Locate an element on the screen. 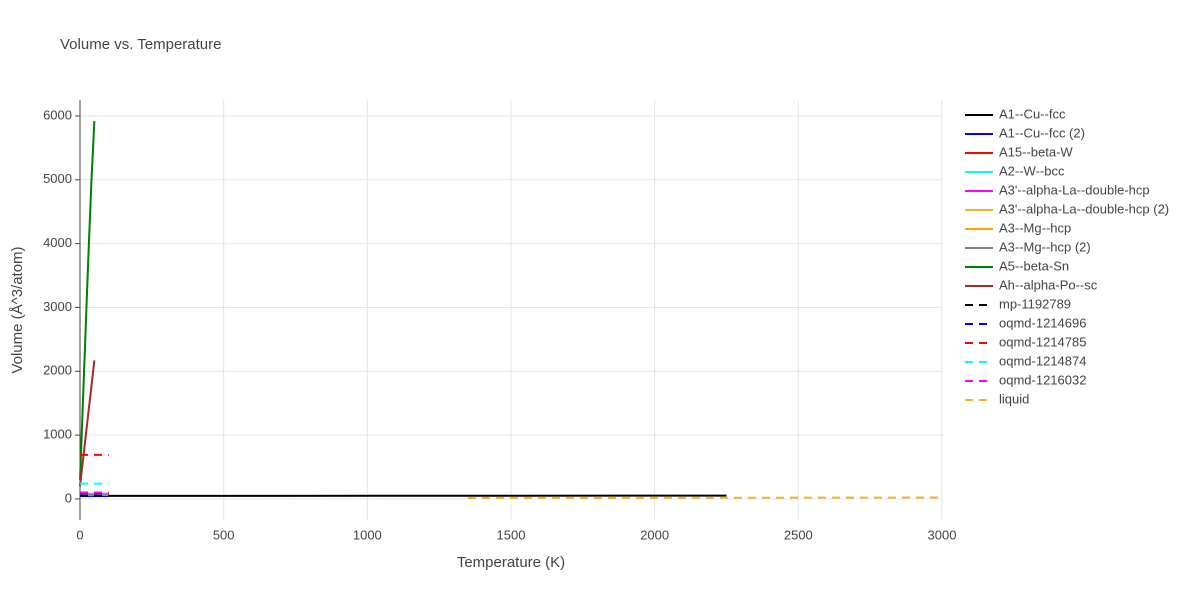 The width and height of the screenshot is (1200, 605). legend-label: liquid is located at coordinates (1014, 398).